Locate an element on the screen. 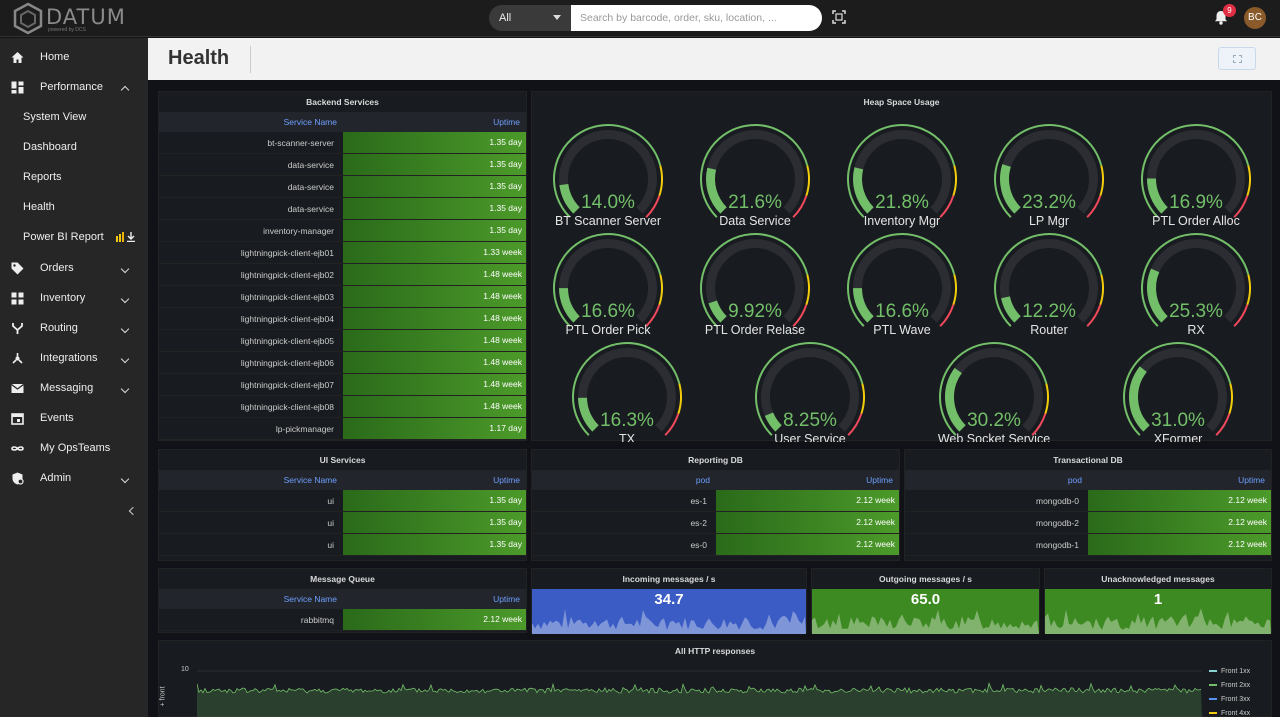 This screenshot has width=1280, height=717. sidebar-item-label: Dashboard is located at coordinates (50, 147).